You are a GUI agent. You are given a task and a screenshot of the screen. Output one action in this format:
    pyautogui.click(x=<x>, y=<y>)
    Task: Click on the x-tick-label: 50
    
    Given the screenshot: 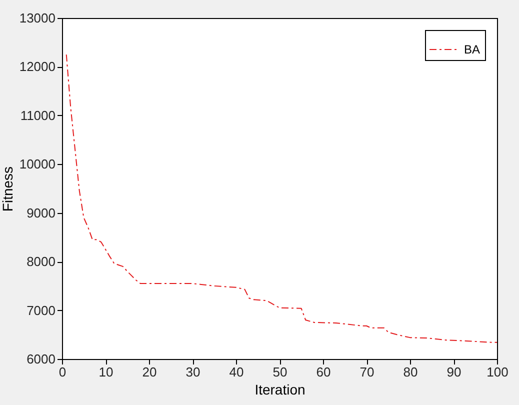 What is the action you would take?
    pyautogui.click(x=280, y=372)
    